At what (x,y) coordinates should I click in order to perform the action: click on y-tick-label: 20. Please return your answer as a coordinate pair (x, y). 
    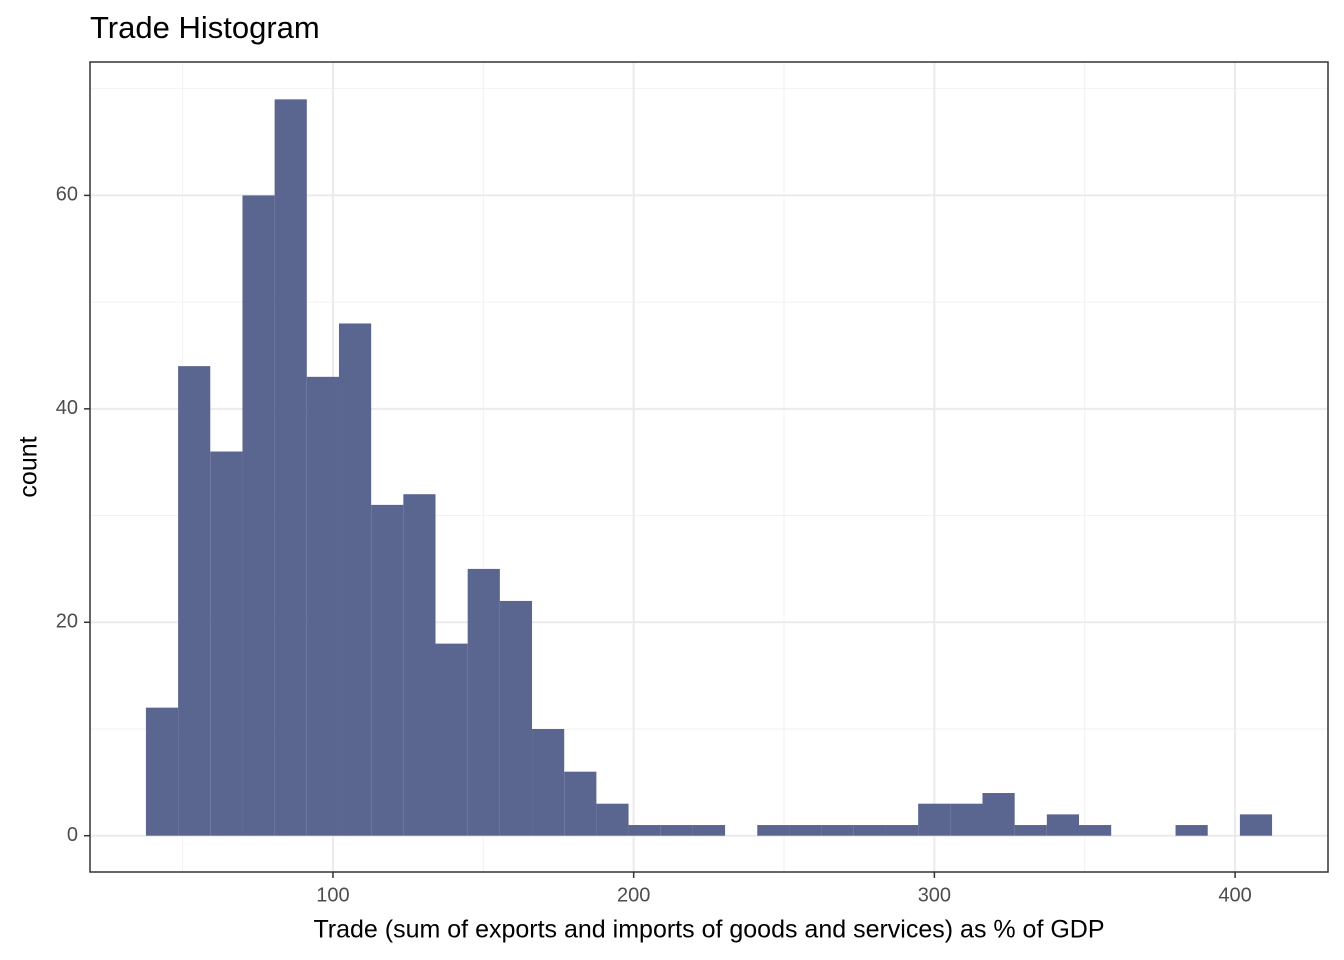
    Looking at the image, I should click on (67, 622).